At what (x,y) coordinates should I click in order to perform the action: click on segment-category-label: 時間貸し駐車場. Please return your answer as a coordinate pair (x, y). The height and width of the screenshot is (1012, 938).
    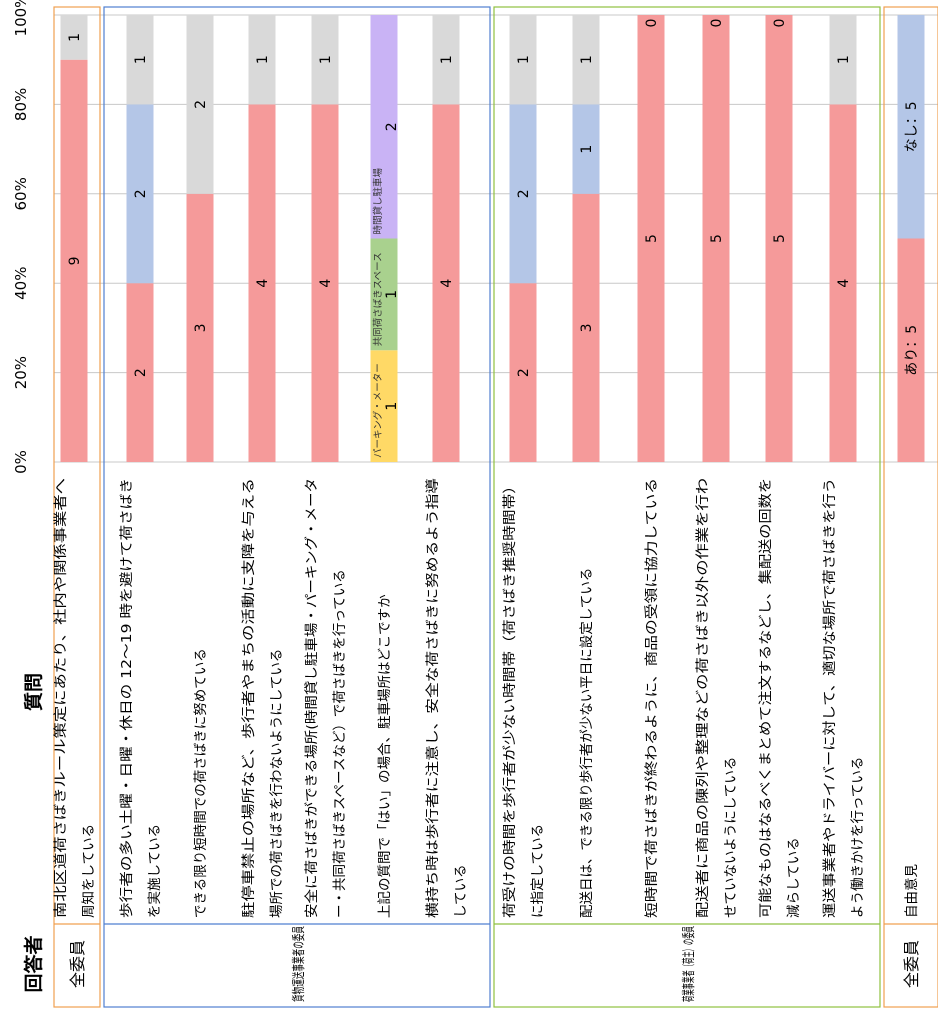
    Looking at the image, I should click on (378, 200).